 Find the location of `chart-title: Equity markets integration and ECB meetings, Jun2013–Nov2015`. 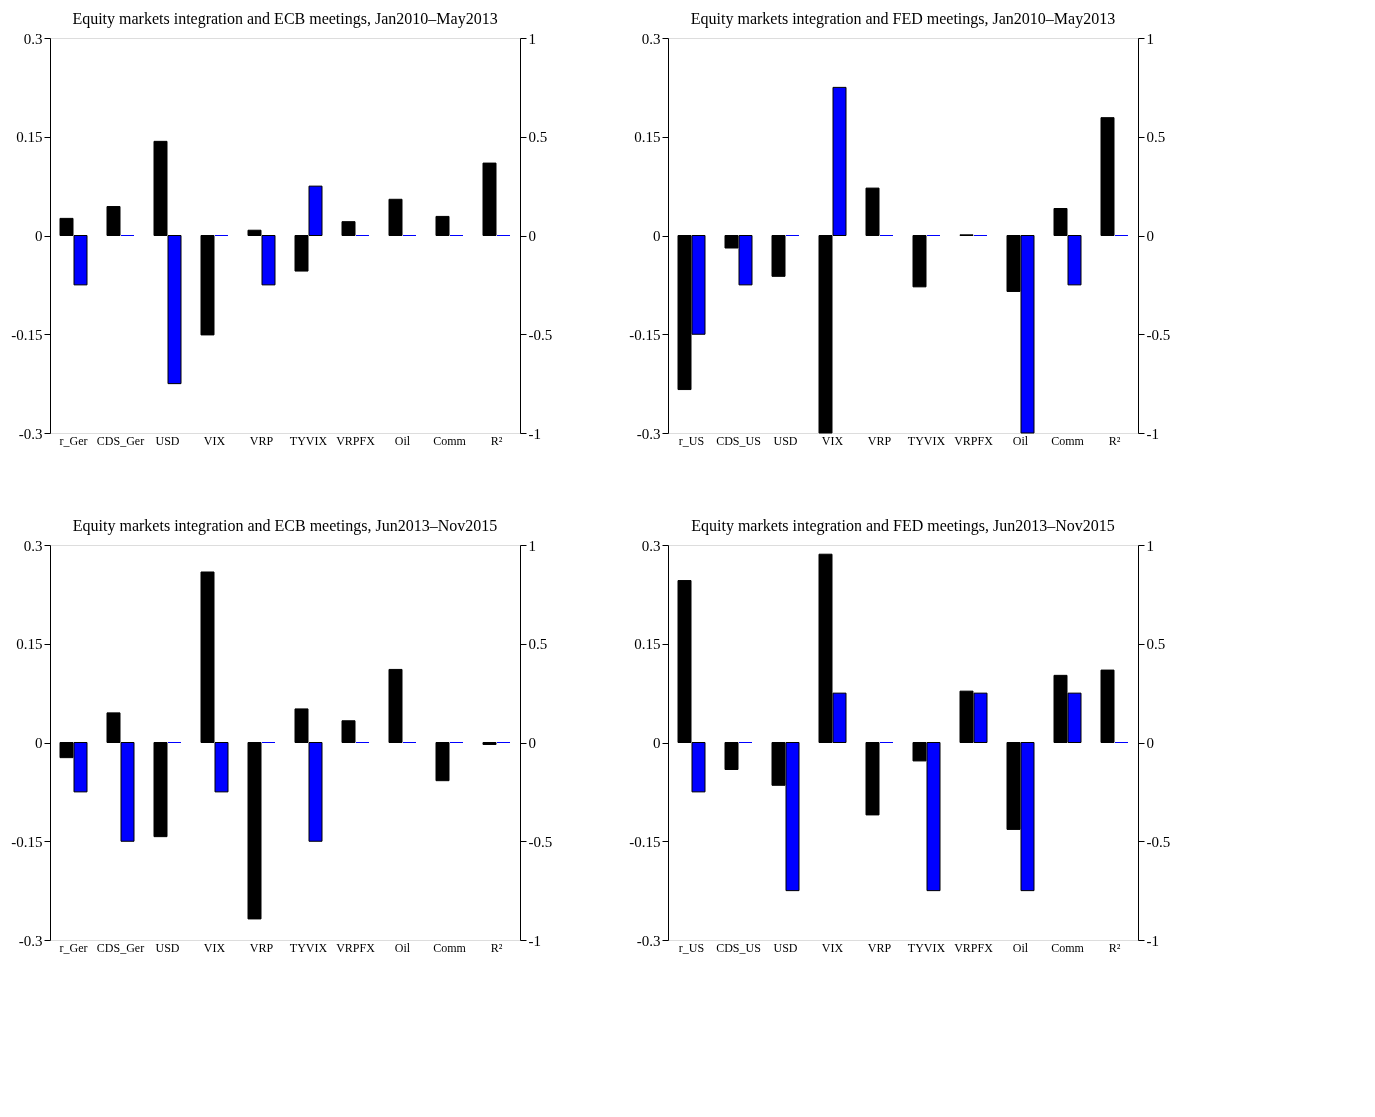

chart-title: Equity markets integration and ECB meetings, Jun2013–Nov2015 is located at coordinates (285, 526).